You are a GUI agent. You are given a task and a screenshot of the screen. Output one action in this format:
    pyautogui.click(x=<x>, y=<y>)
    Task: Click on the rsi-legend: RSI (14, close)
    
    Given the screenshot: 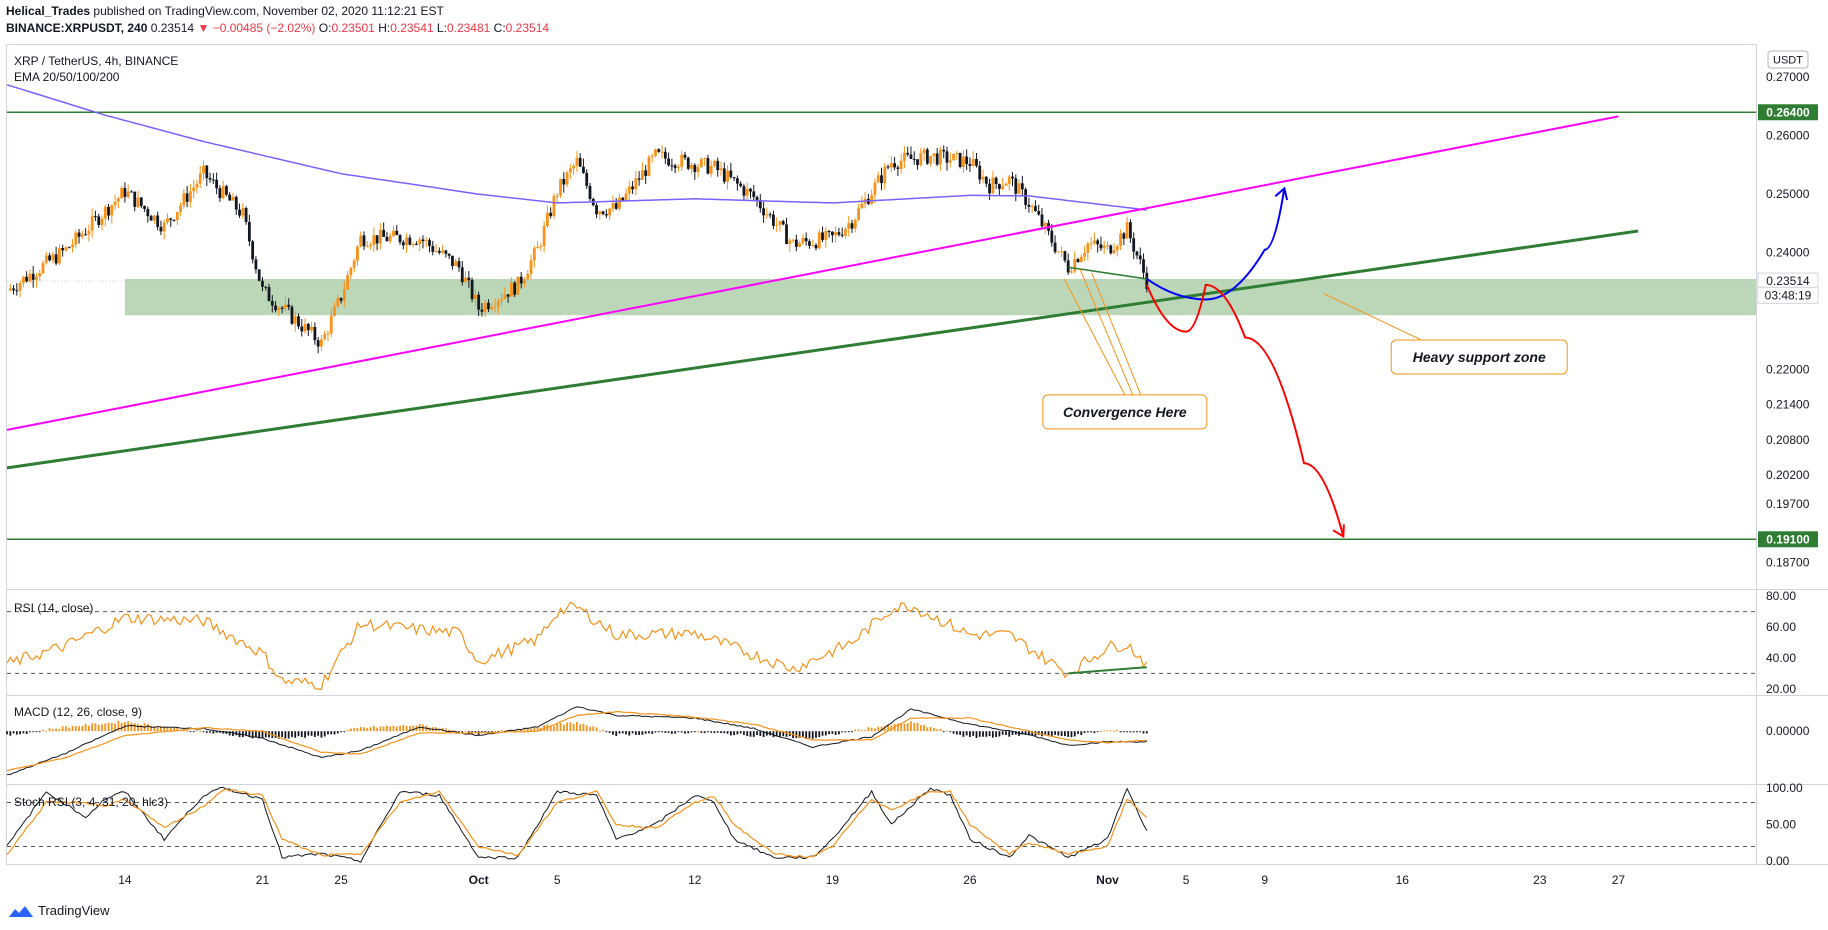 What is the action you would take?
    pyautogui.click(x=53, y=608)
    